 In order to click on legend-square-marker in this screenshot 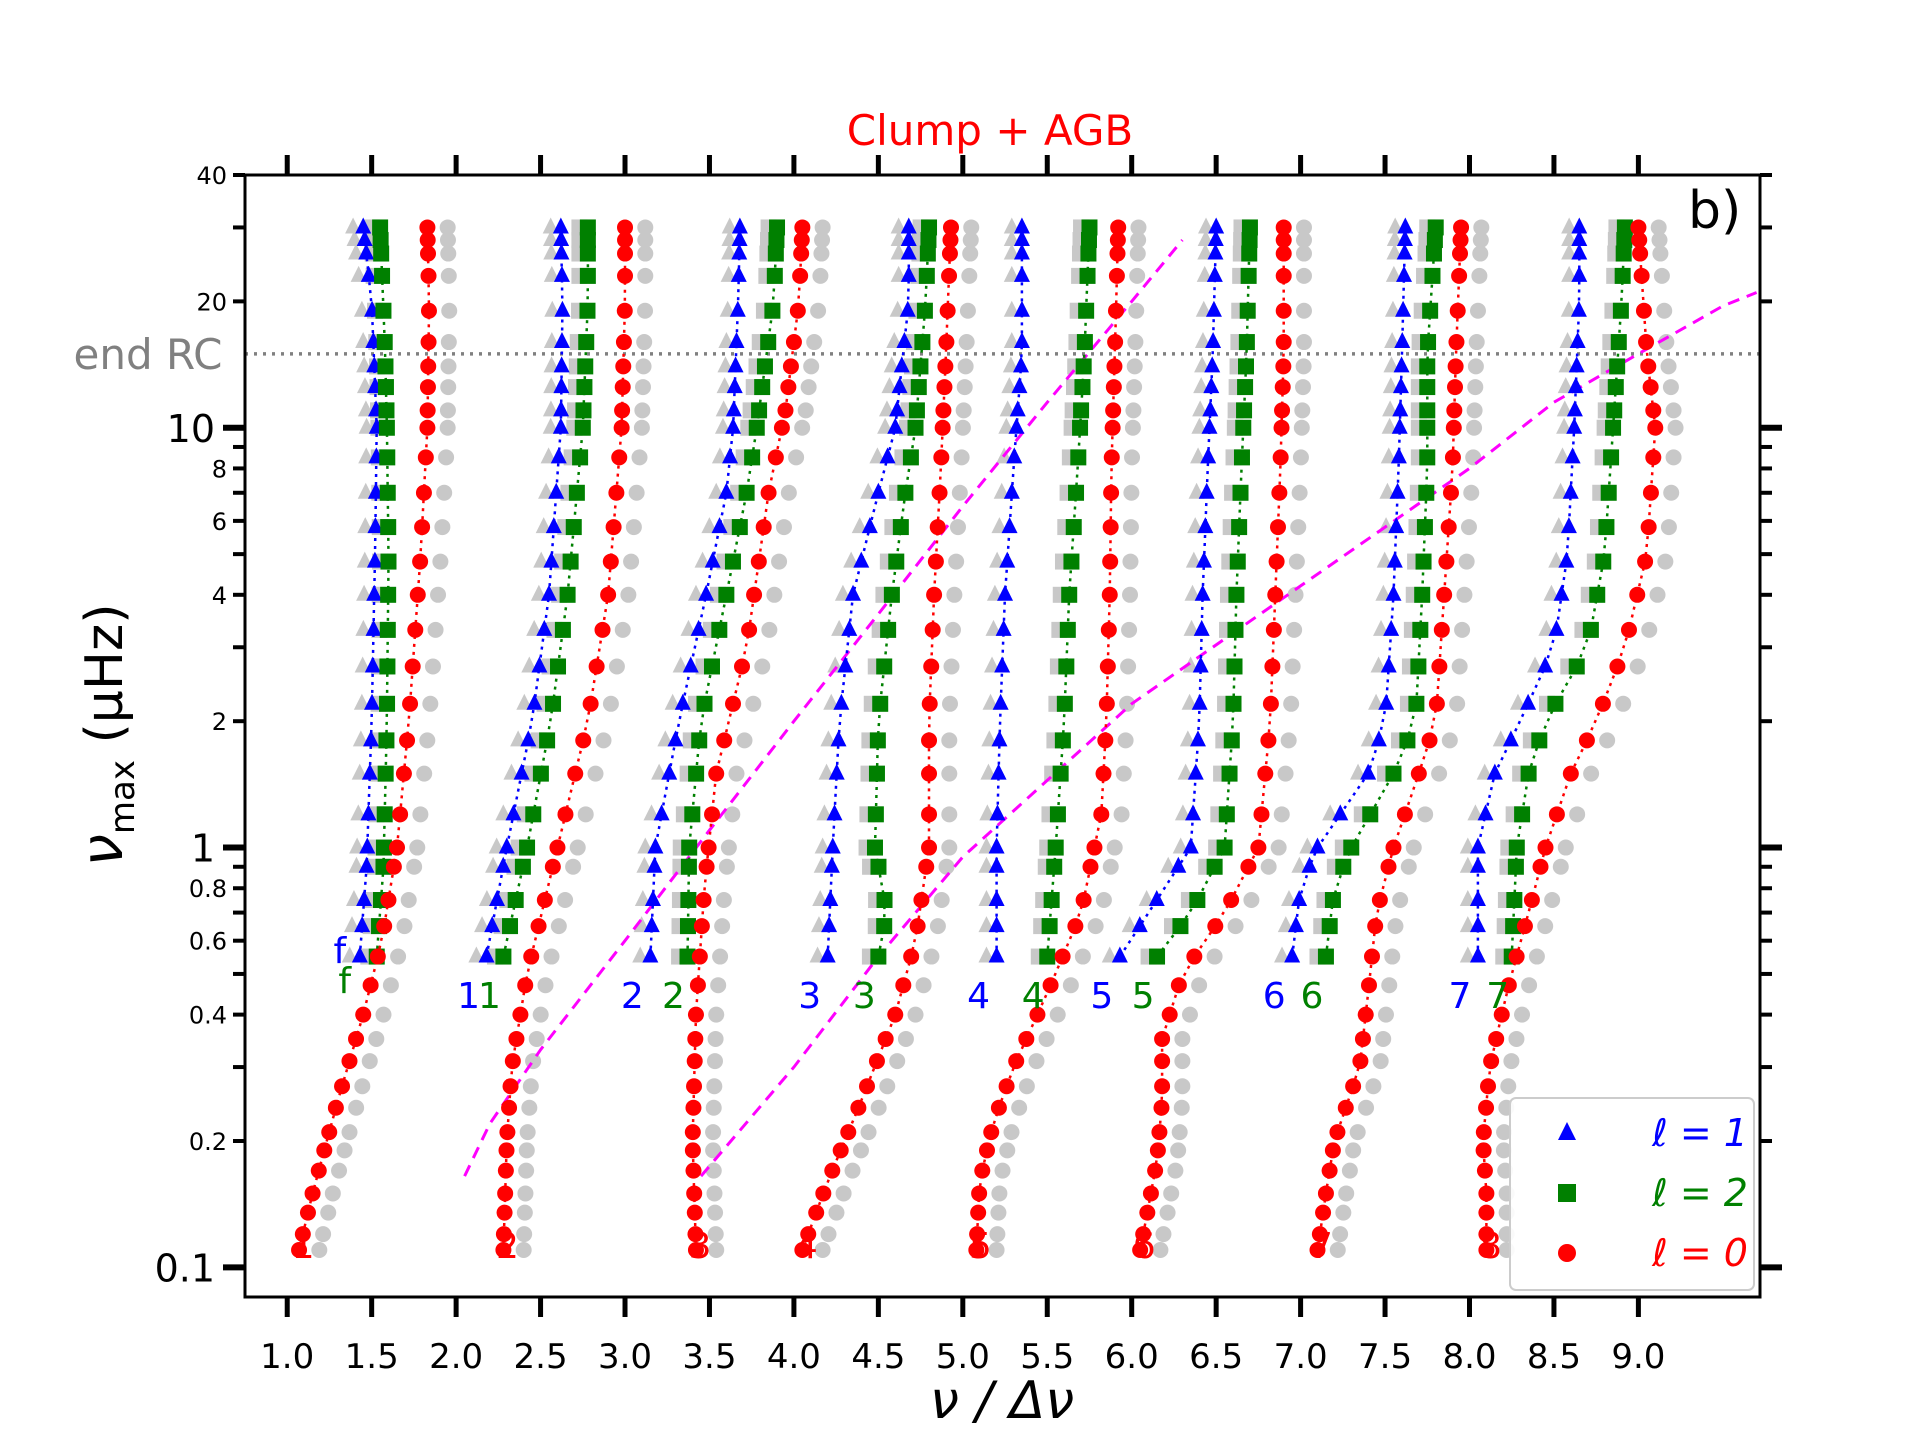, I will do `click(1567, 1193)`.